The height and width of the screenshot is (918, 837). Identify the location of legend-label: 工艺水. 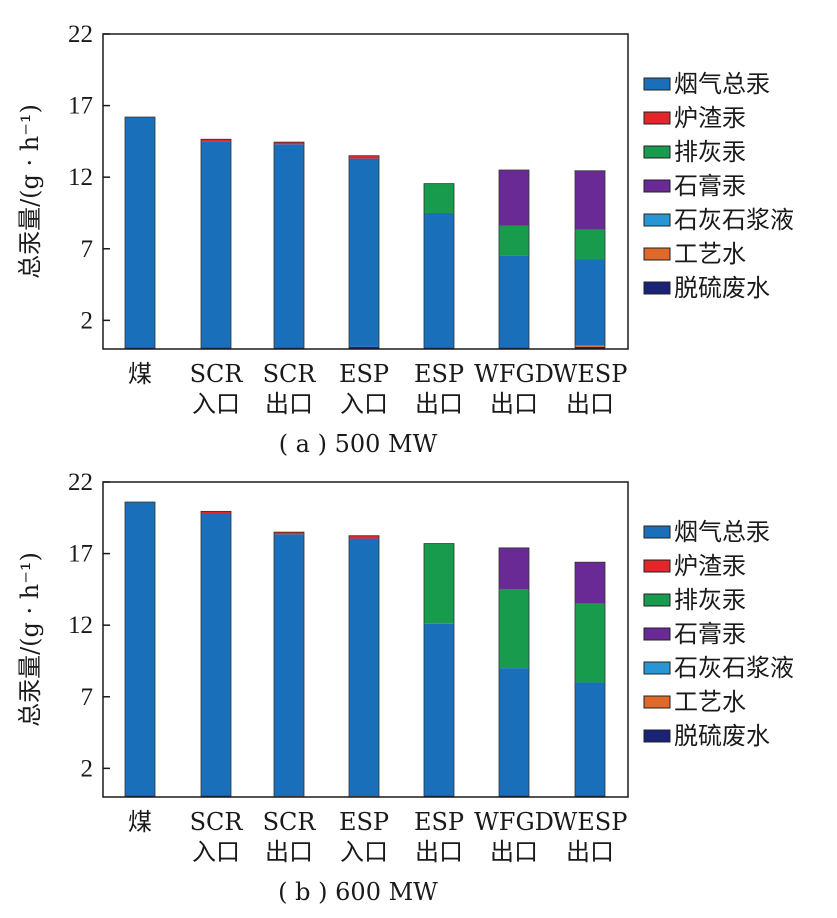
(710, 254).